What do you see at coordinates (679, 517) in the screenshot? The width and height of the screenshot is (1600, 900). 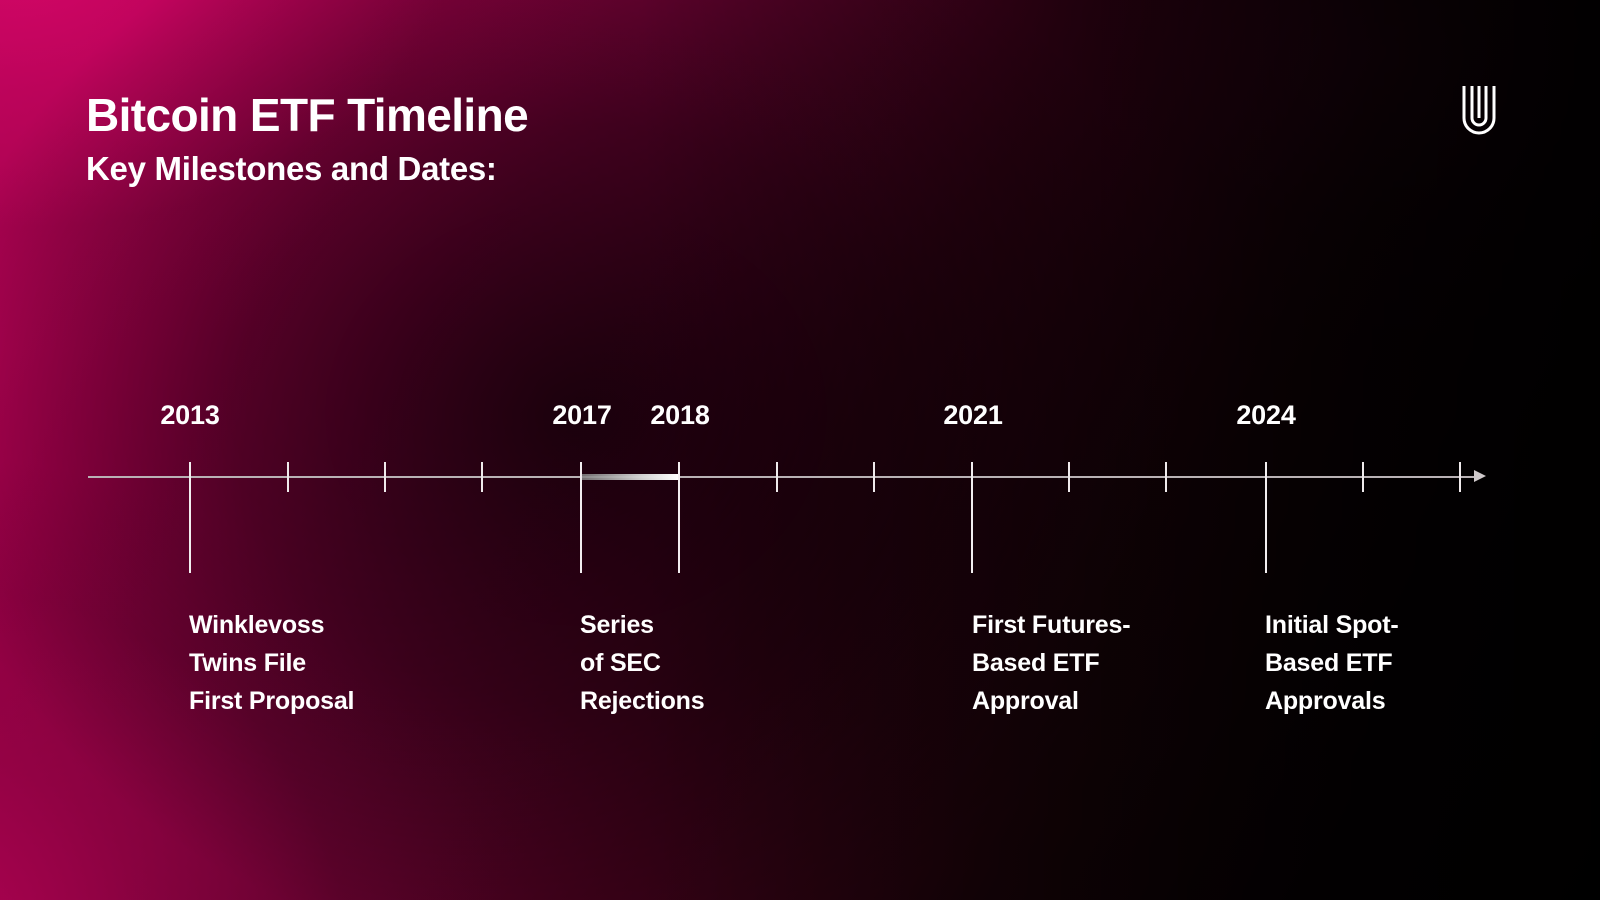 I see `milestone-marker-2018` at bounding box center [679, 517].